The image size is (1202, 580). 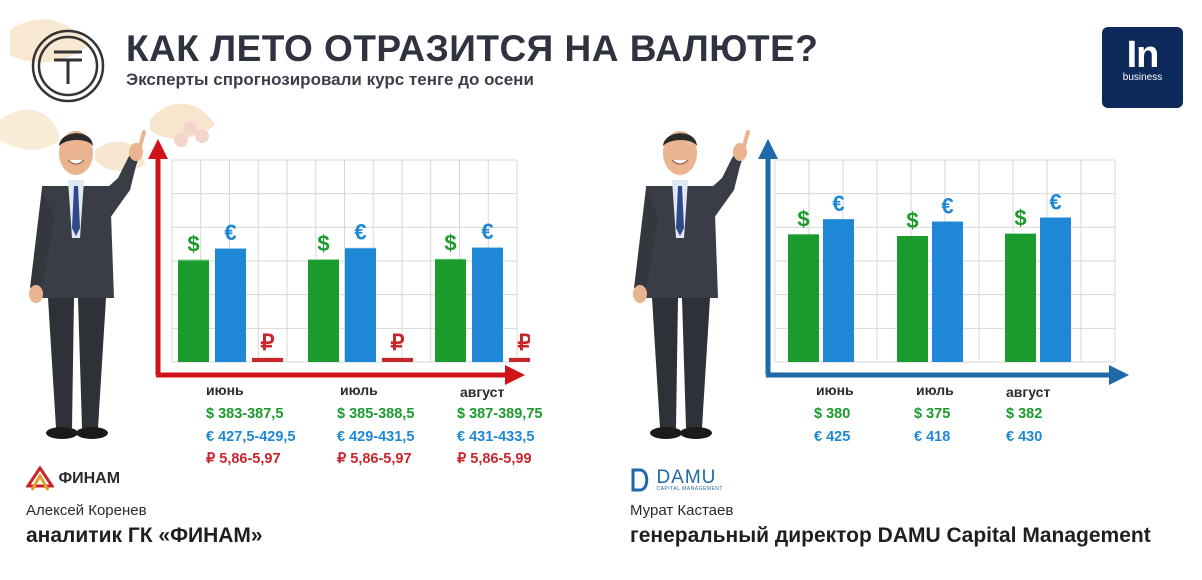 What do you see at coordinates (832, 437) in the screenshot?
I see `eur-value: € 425` at bounding box center [832, 437].